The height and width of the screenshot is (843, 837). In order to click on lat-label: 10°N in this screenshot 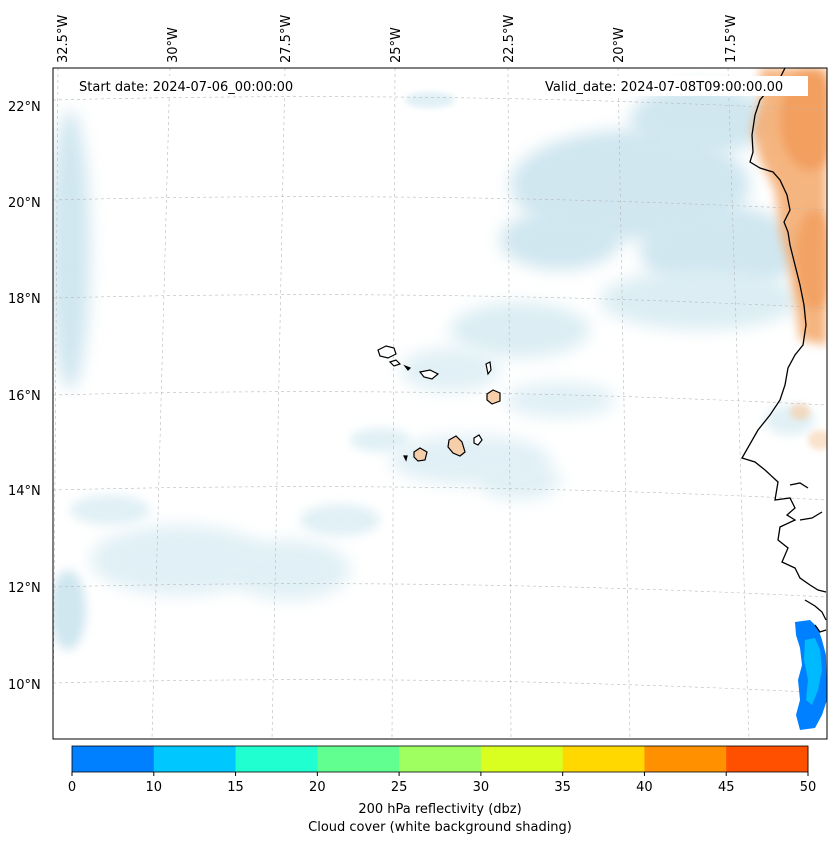, I will do `click(24, 685)`.